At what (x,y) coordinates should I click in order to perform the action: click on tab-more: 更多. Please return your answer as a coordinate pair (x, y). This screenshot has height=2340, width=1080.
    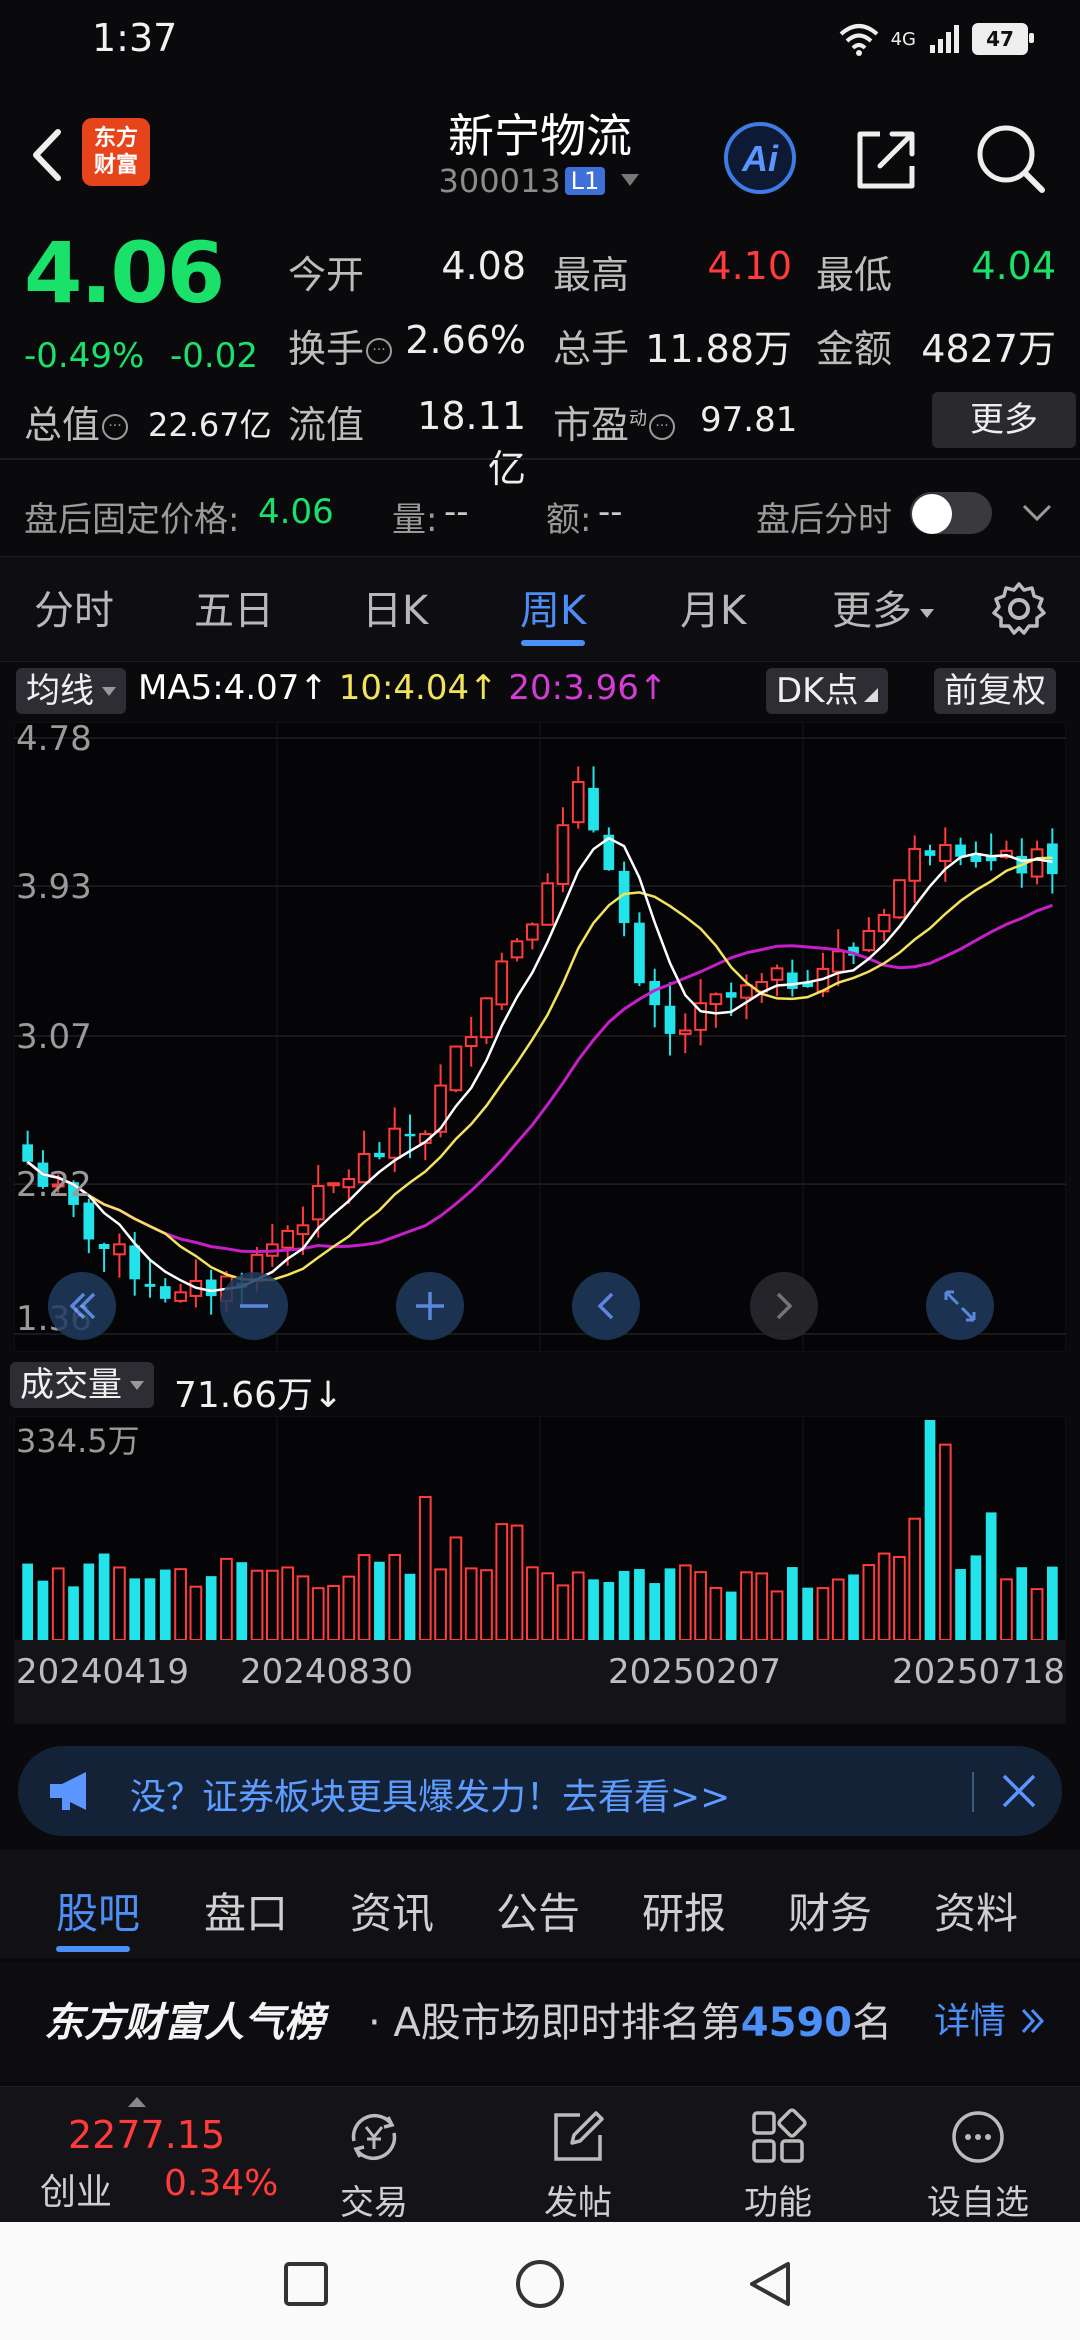
    Looking at the image, I should click on (883, 607).